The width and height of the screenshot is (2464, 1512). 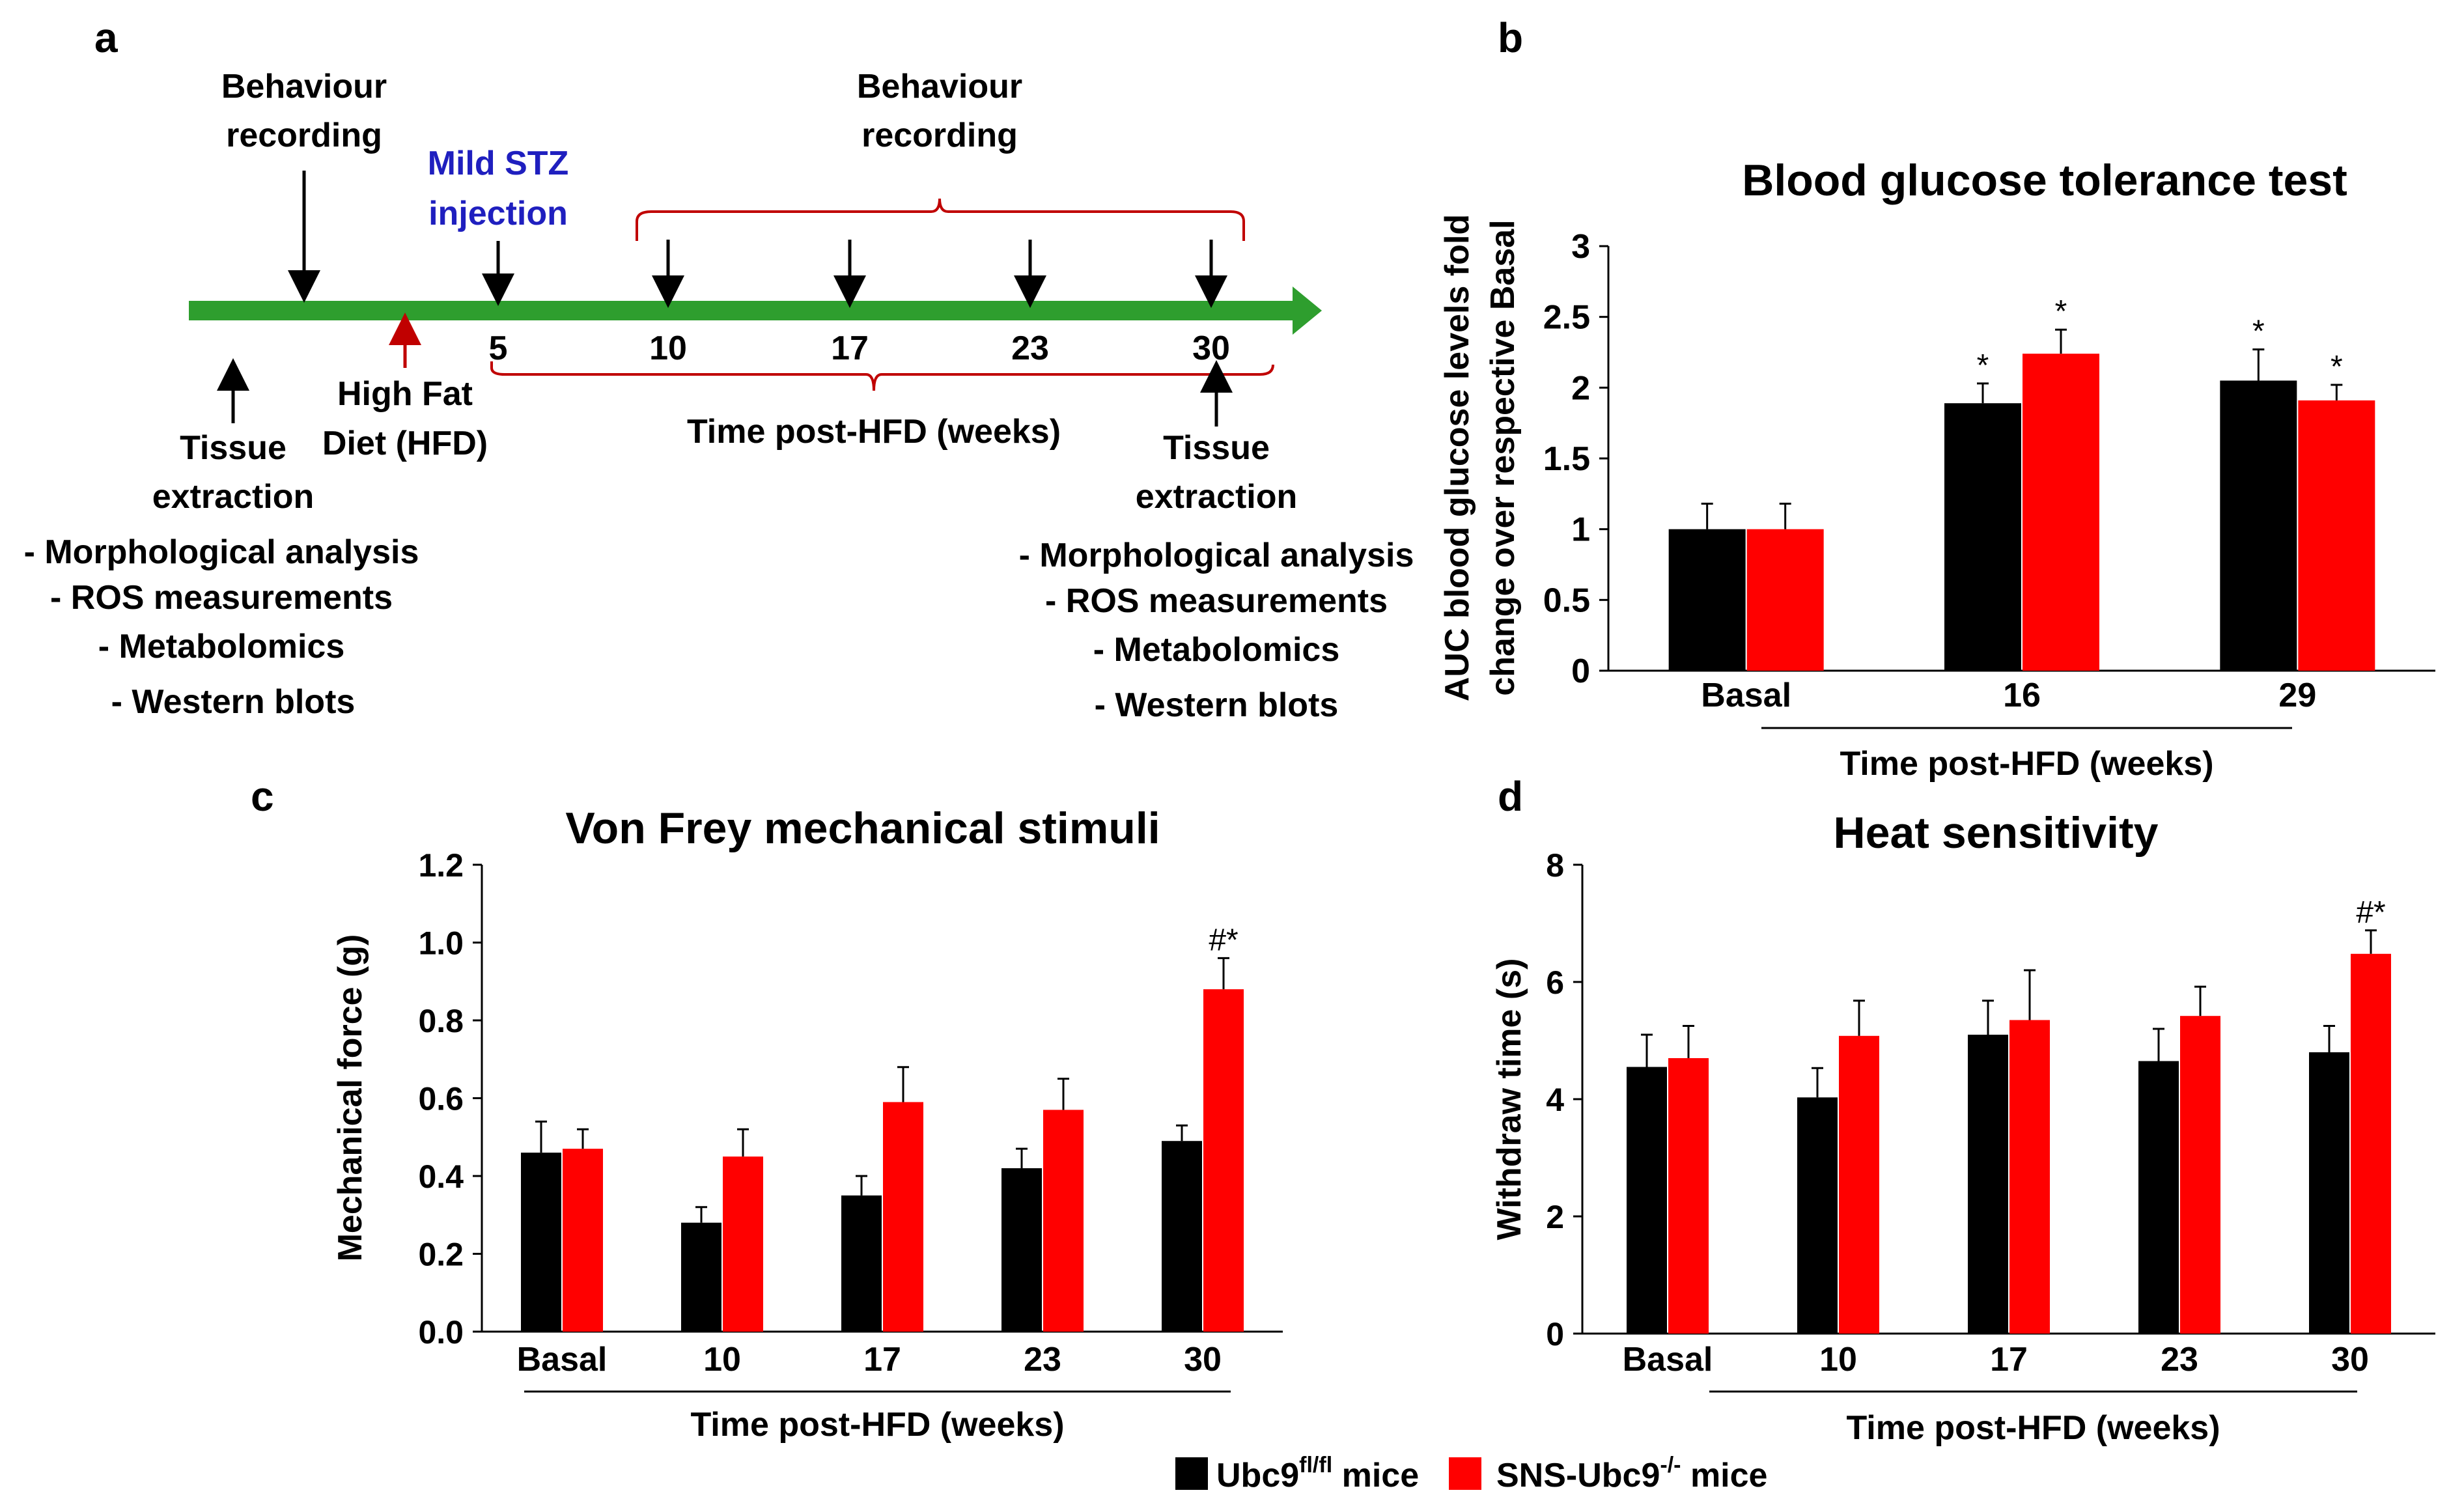 What do you see at coordinates (441, 1177) in the screenshot?
I see `y-tick-label: 0.4` at bounding box center [441, 1177].